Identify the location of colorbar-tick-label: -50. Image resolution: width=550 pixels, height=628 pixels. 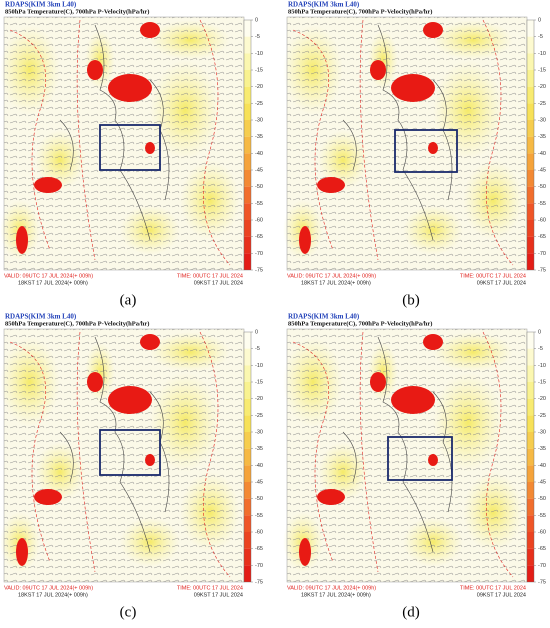
(259, 187).